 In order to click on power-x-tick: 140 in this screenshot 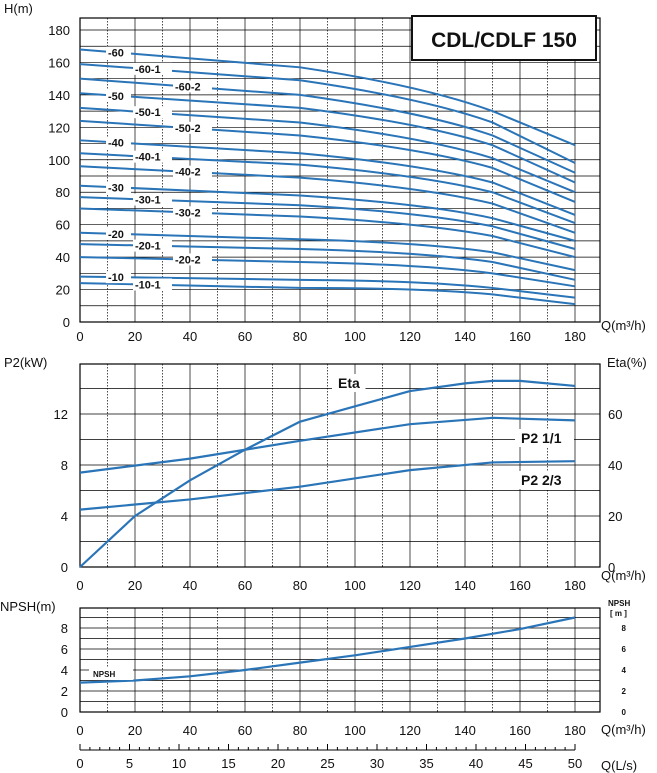, I will do `click(465, 585)`.